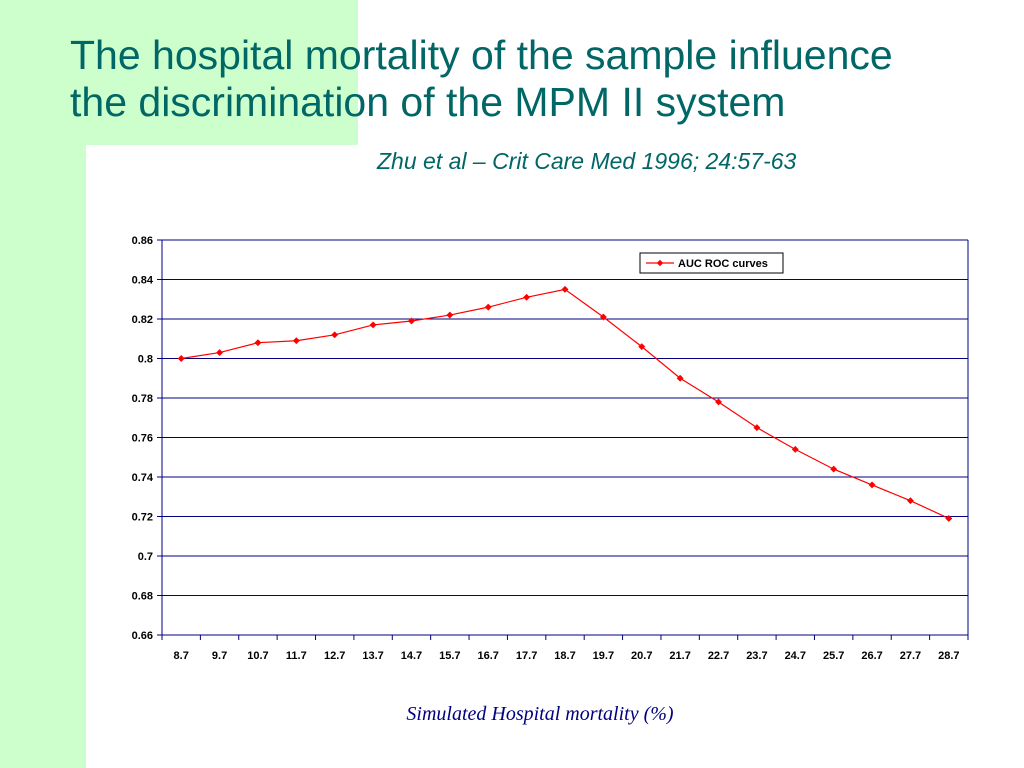 This screenshot has height=768, width=1024. Describe the element at coordinates (795, 656) in the screenshot. I see `x-tick-label: 24.7` at that location.